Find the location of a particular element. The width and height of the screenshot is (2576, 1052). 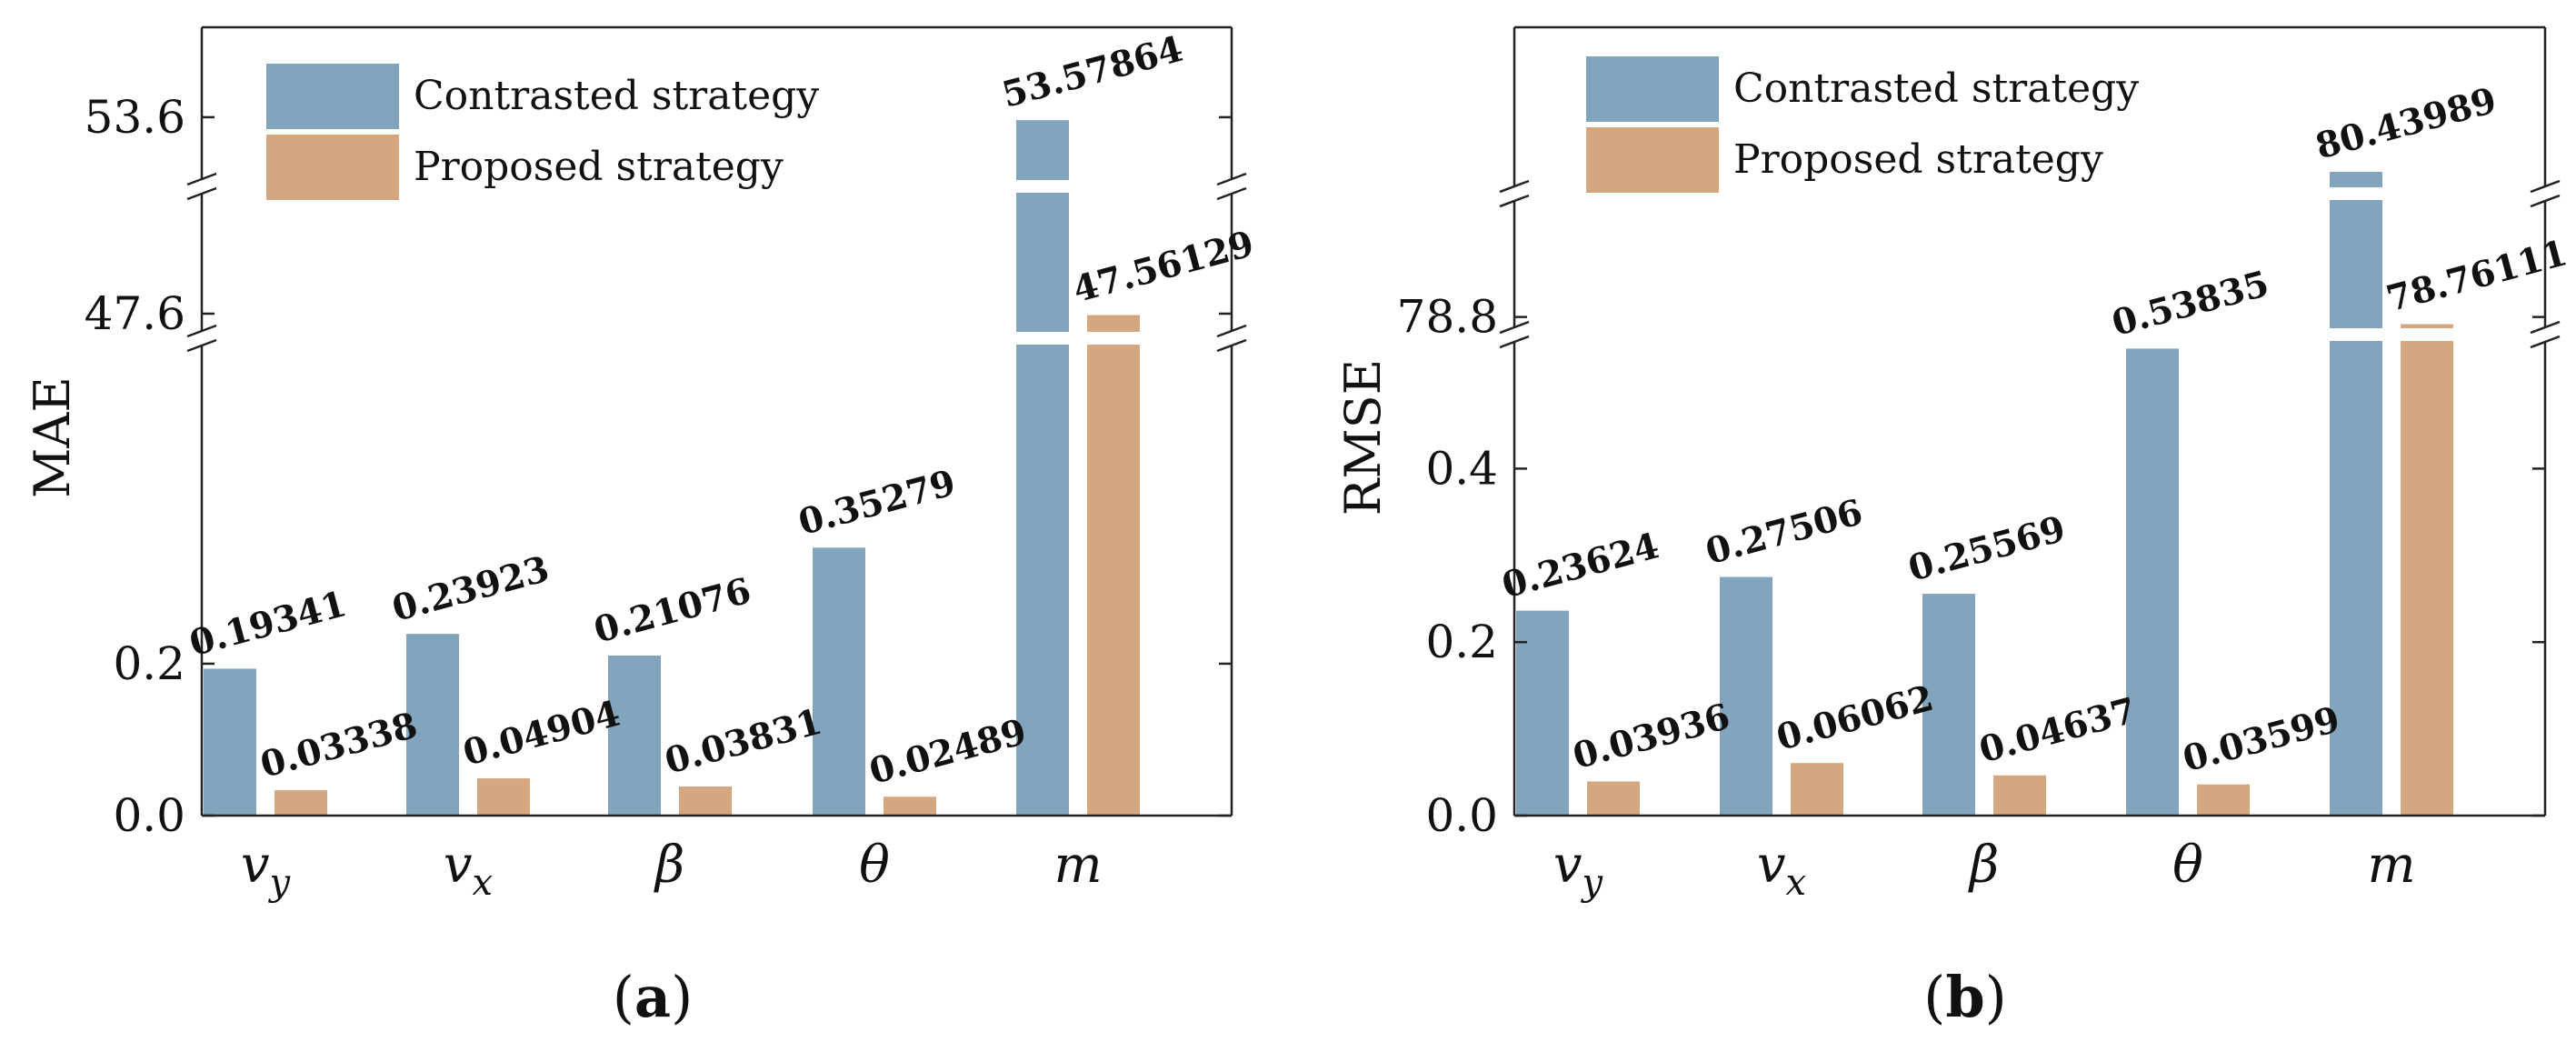

panel-label: (b) is located at coordinates (1965, 997).